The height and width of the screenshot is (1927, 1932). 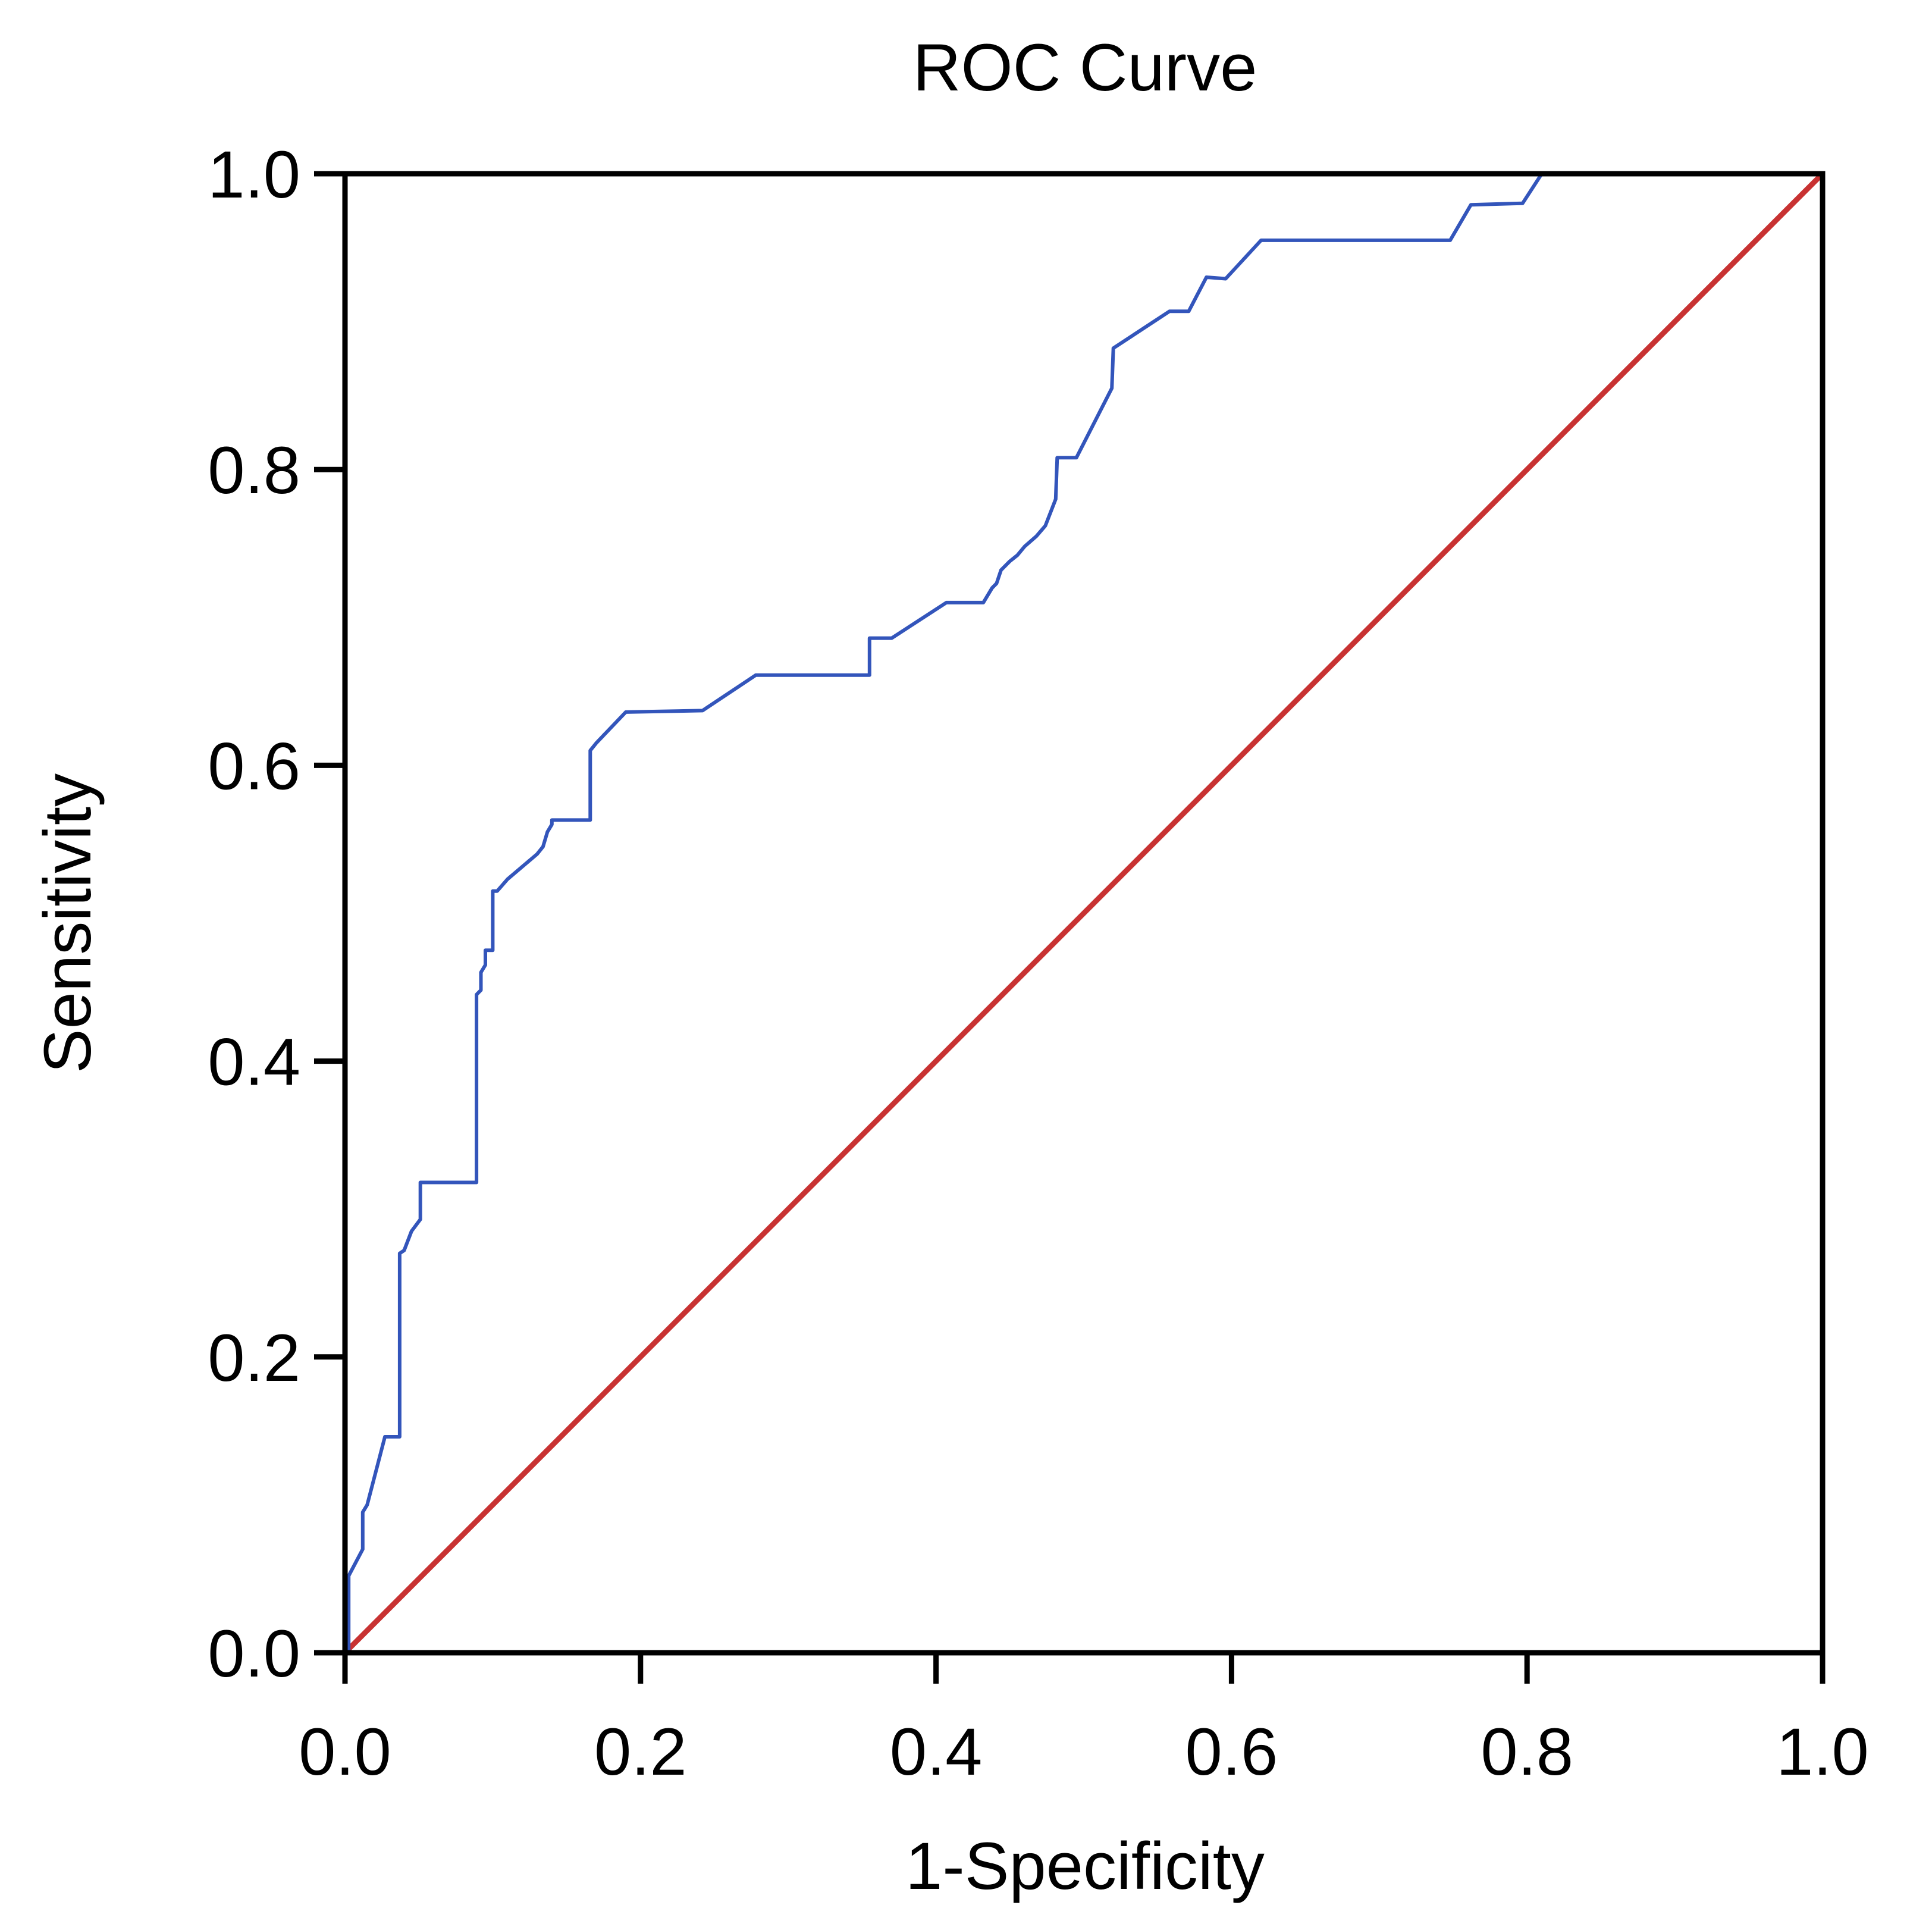 What do you see at coordinates (936, 1752) in the screenshot?
I see `x-tick-label: 0.4` at bounding box center [936, 1752].